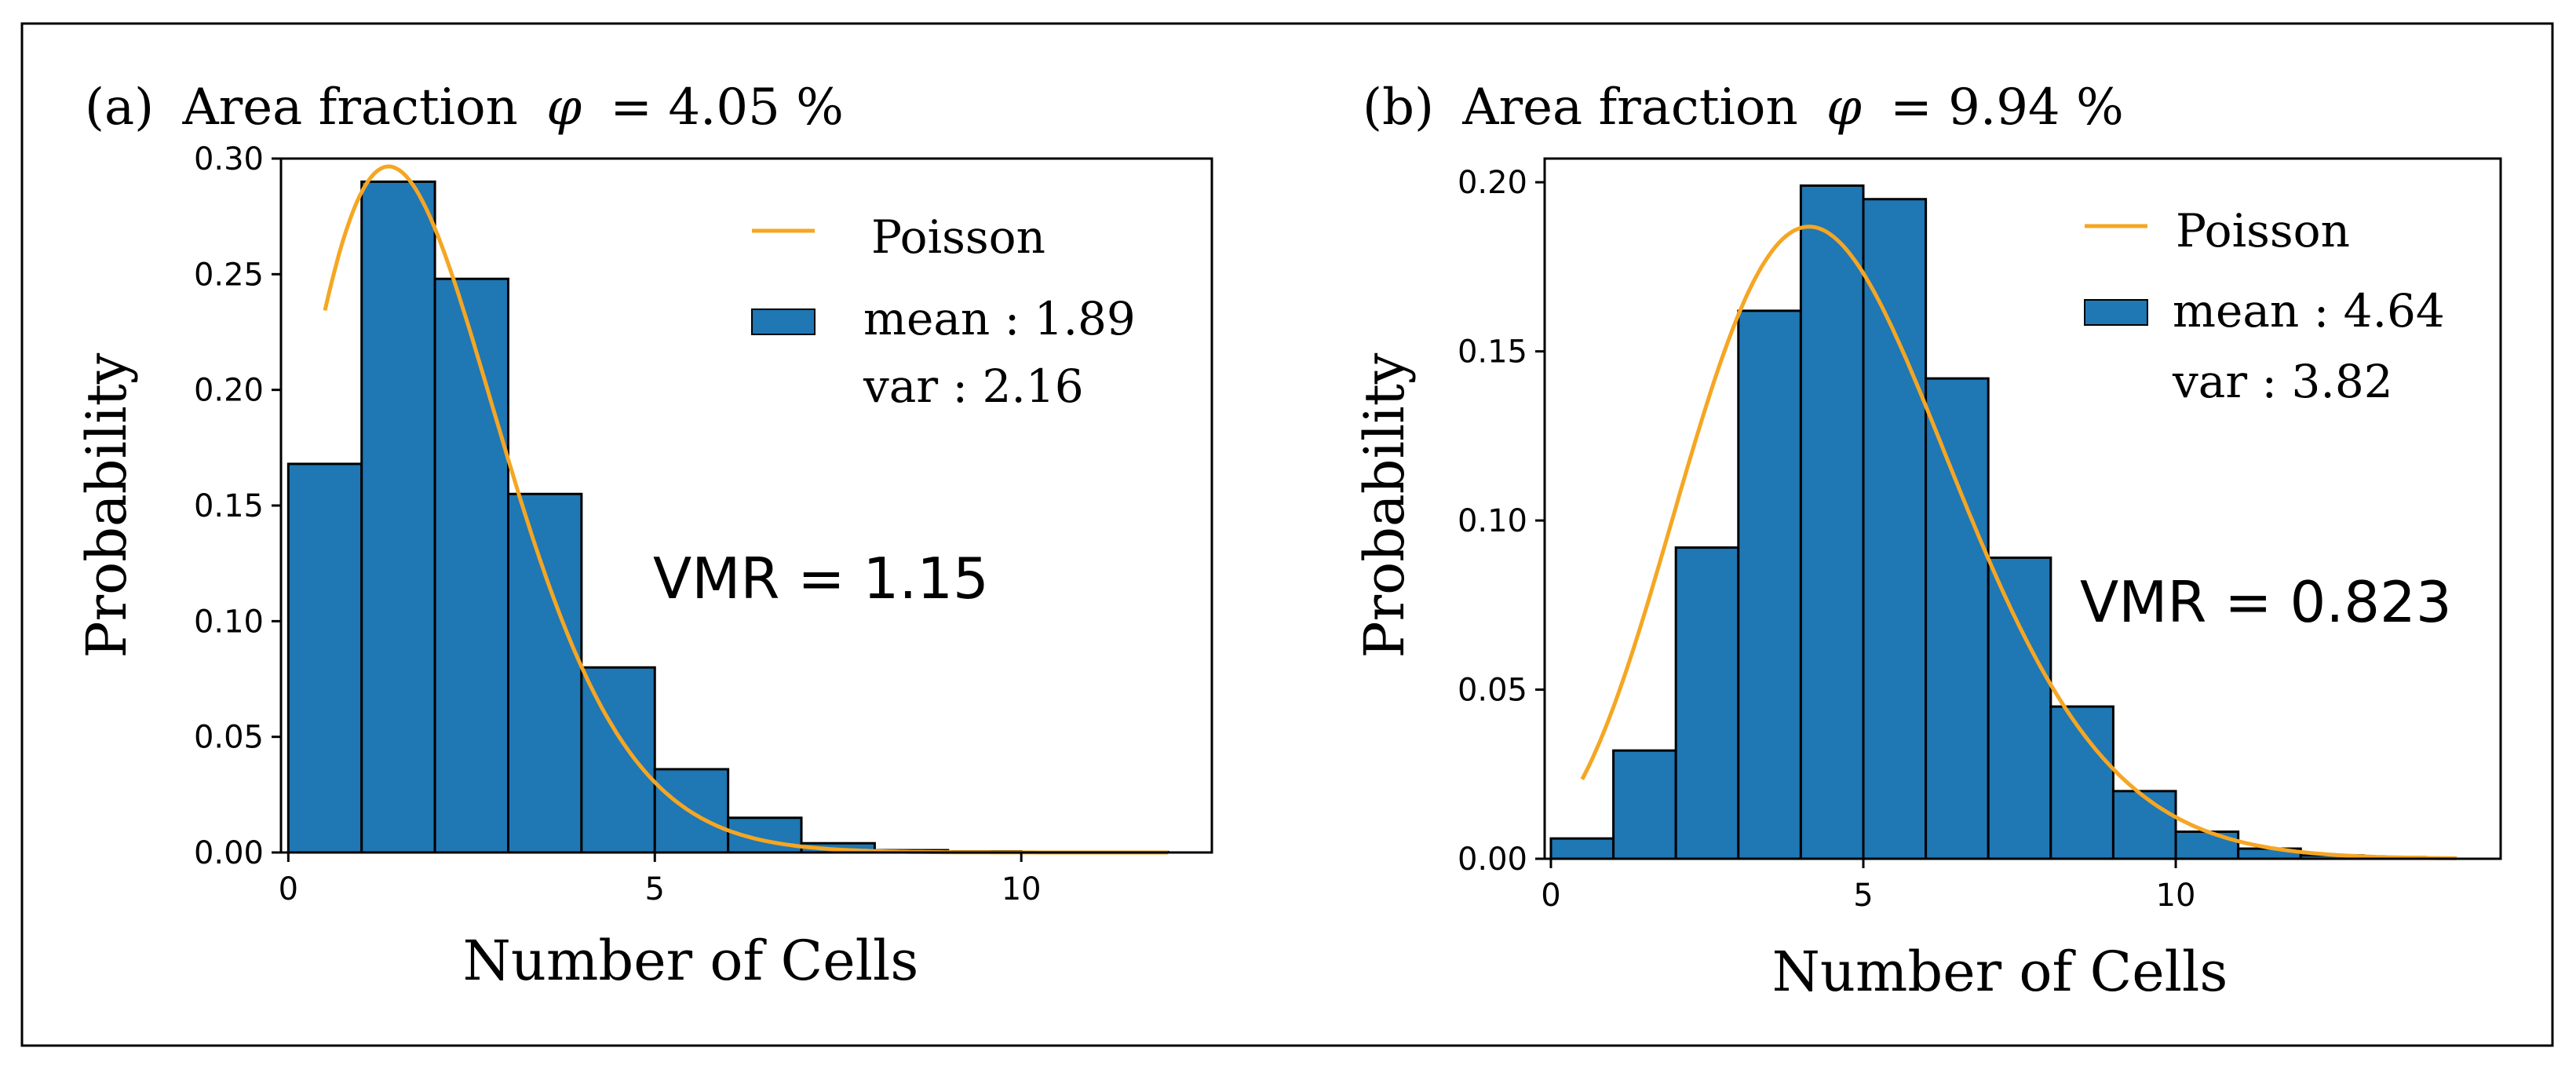  Describe the element at coordinates (119, 107) in the screenshot. I see `panel-a-label: (a)` at that location.